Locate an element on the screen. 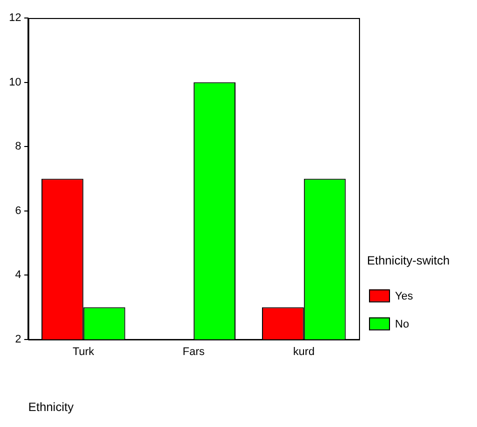 The width and height of the screenshot is (477, 427). legend-title: Ethnicity-switch is located at coordinates (408, 261).